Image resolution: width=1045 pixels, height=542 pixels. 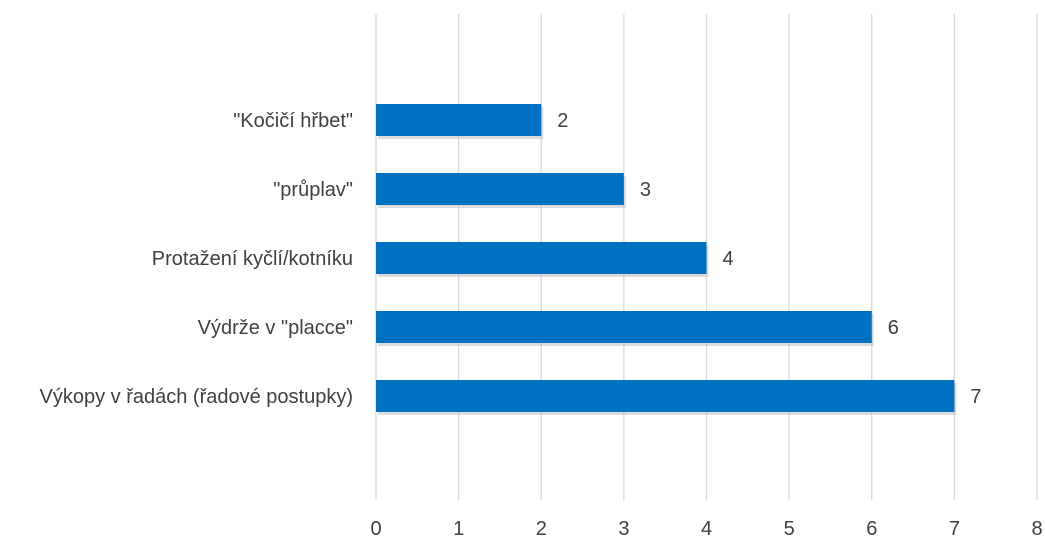 What do you see at coordinates (975, 397) in the screenshot?
I see `data-label-4: 7` at bounding box center [975, 397].